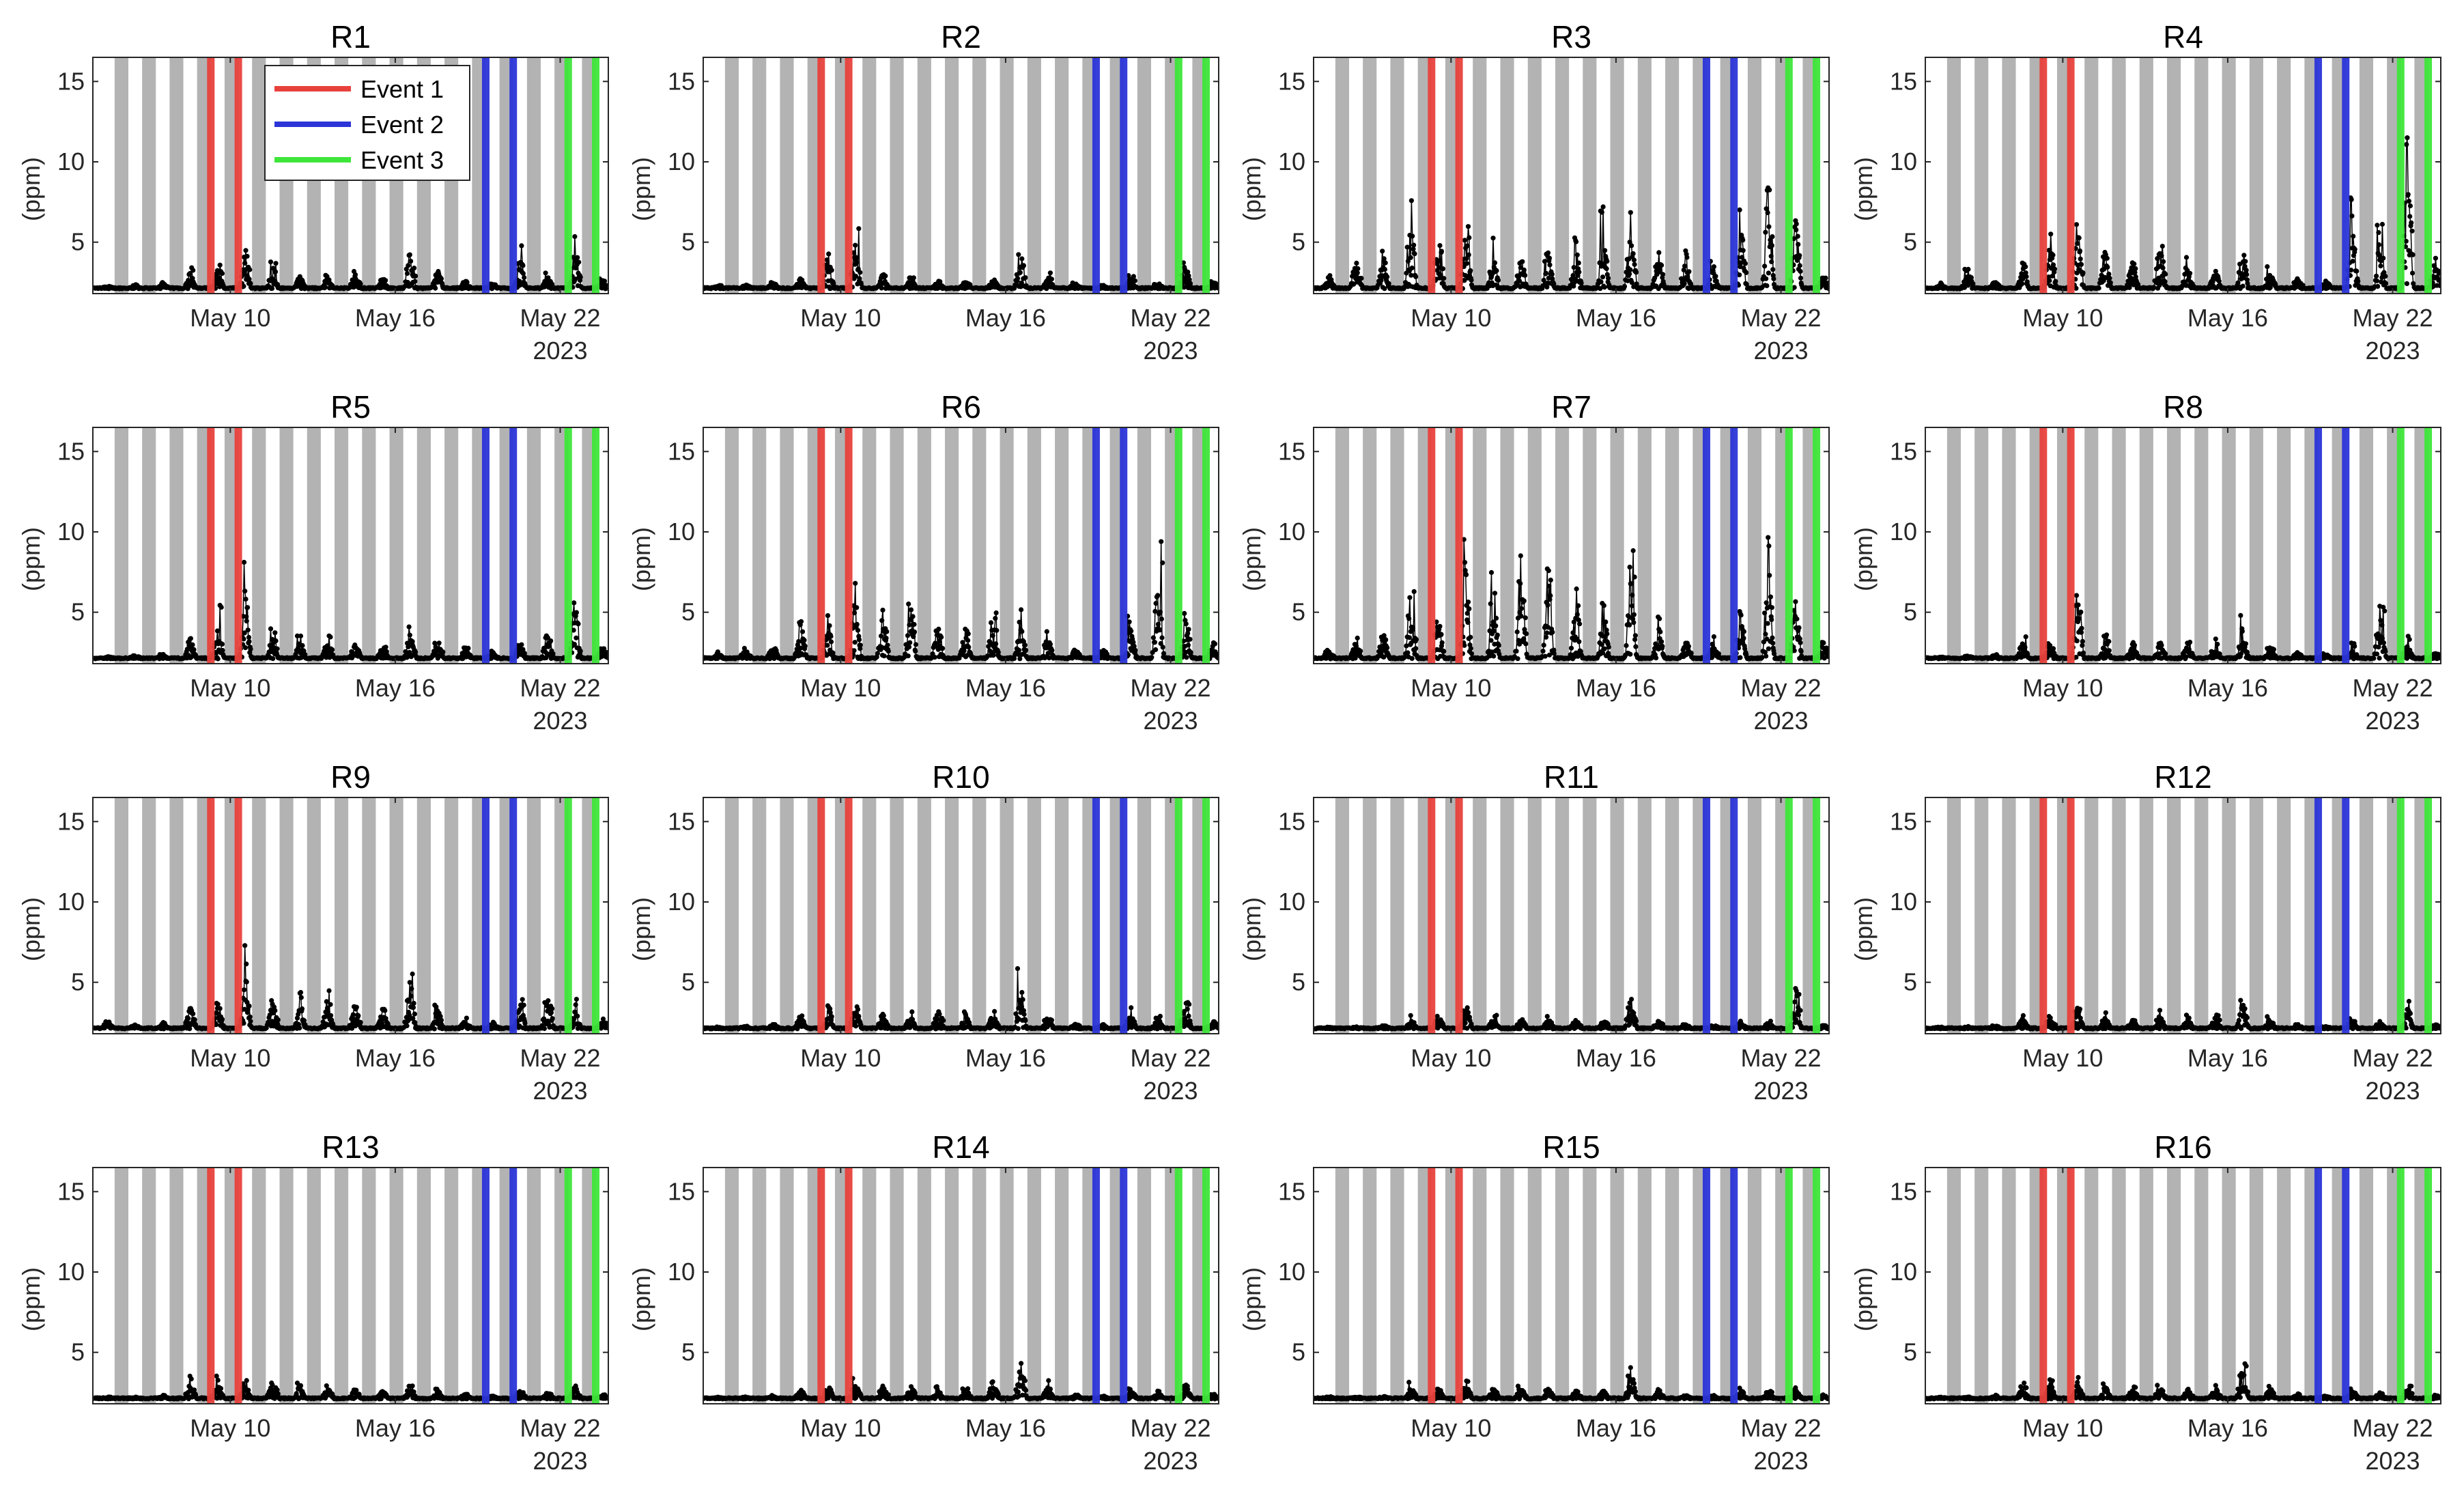 The width and height of the screenshot is (2464, 1498). Describe the element at coordinates (961, 37) in the screenshot. I see `panel-title: R2` at that location.